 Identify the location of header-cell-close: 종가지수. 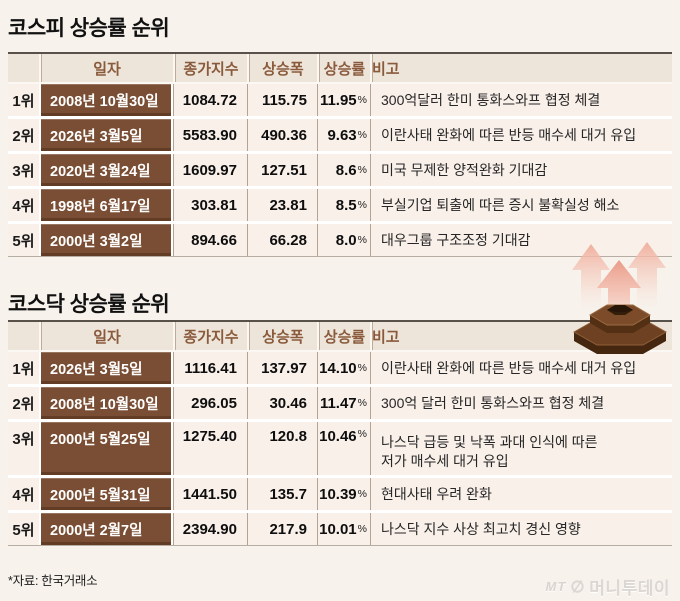
(210, 336).